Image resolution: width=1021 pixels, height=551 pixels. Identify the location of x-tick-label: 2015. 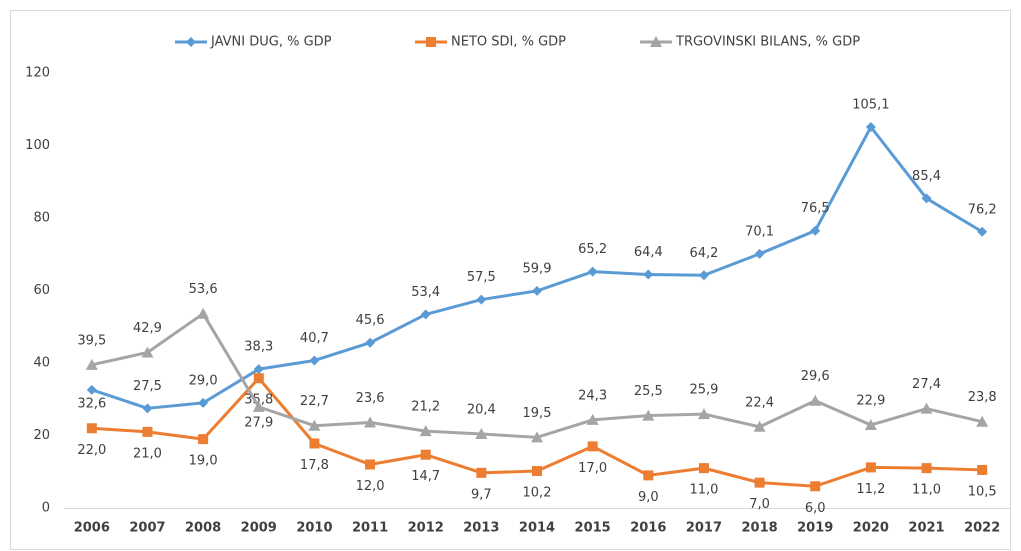
(593, 528).